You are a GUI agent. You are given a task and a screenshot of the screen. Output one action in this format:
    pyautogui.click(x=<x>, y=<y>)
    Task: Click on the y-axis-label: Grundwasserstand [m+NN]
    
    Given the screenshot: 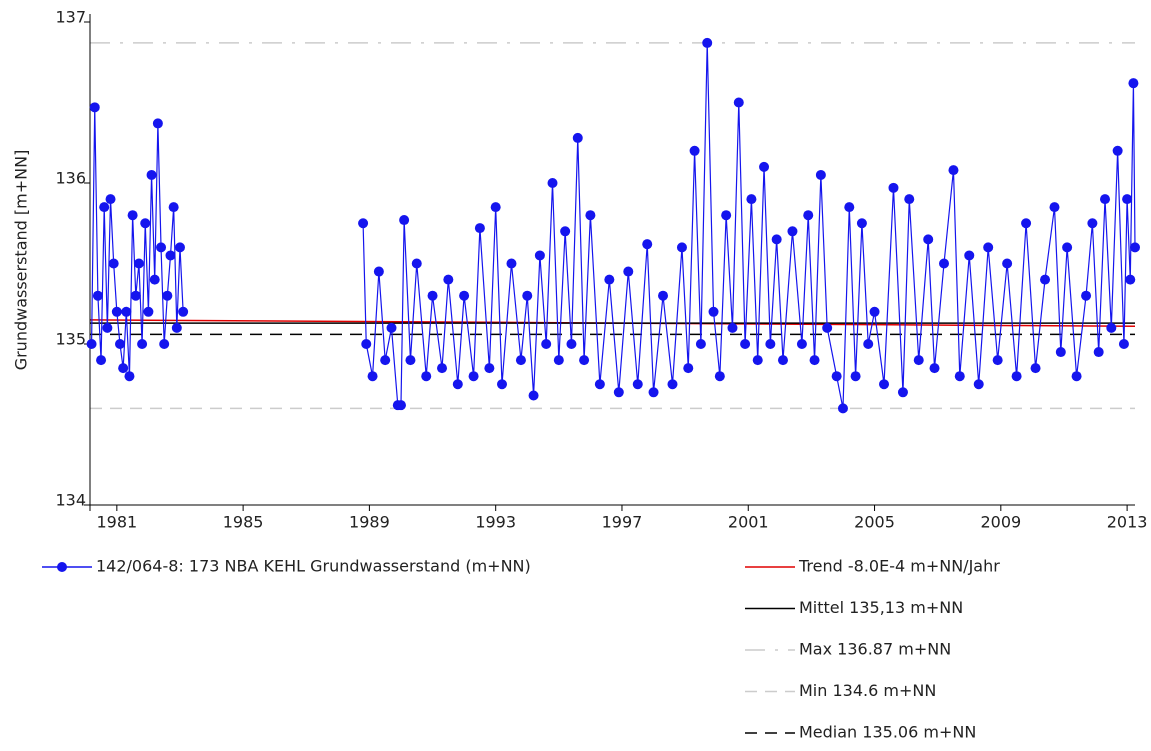 What is the action you would take?
    pyautogui.click(x=21, y=260)
    